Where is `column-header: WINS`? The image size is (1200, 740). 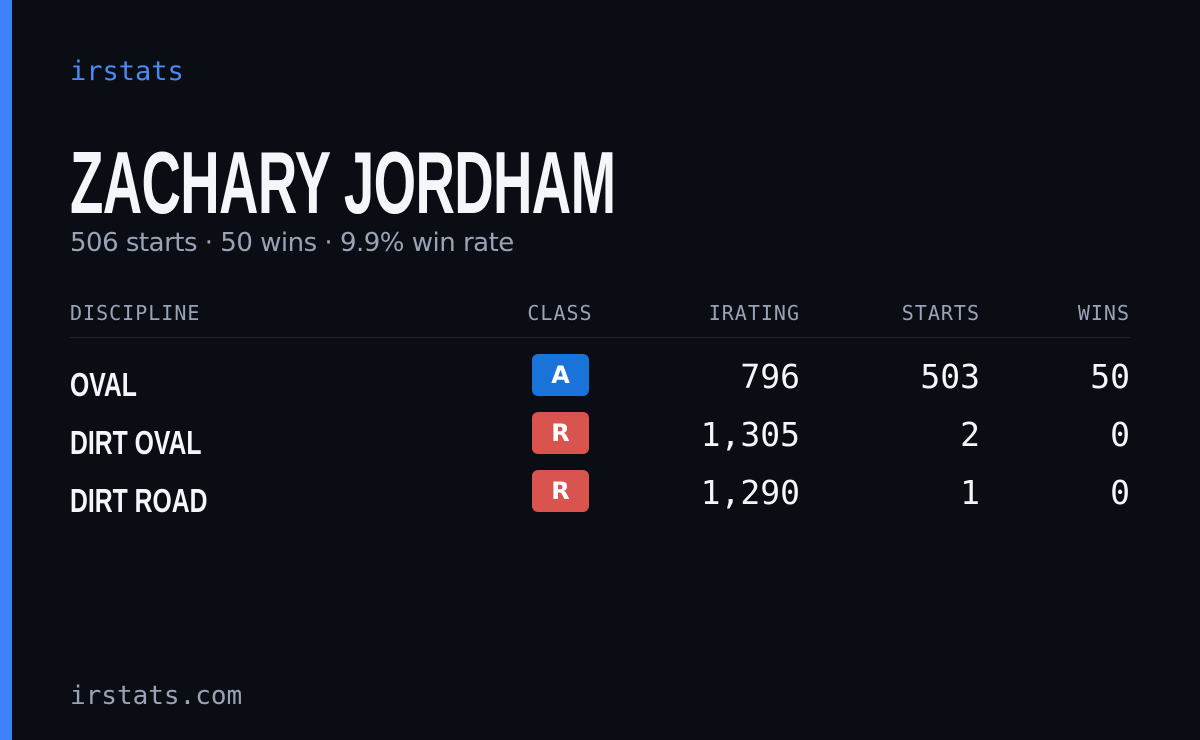
column-header: WINS is located at coordinates (1103, 313).